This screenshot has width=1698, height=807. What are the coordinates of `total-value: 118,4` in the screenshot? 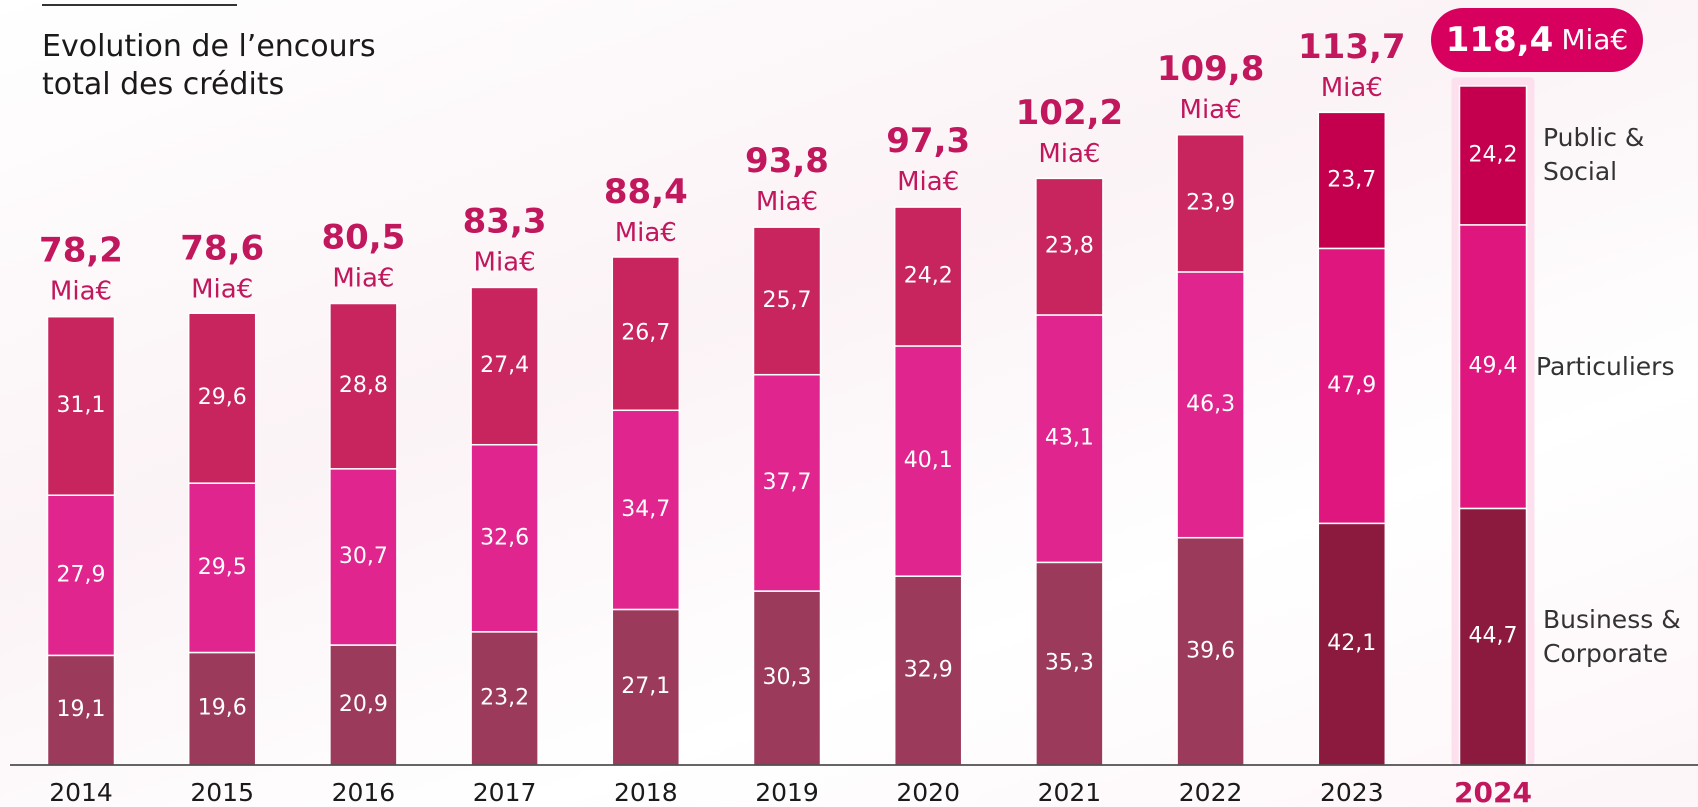 It's located at (1500, 40).